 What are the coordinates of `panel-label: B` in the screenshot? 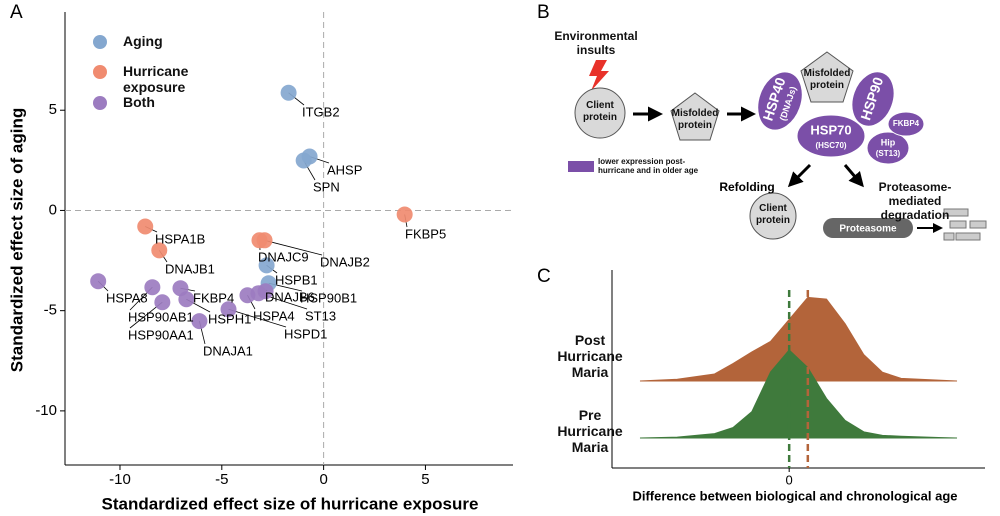 It's located at (543, 12).